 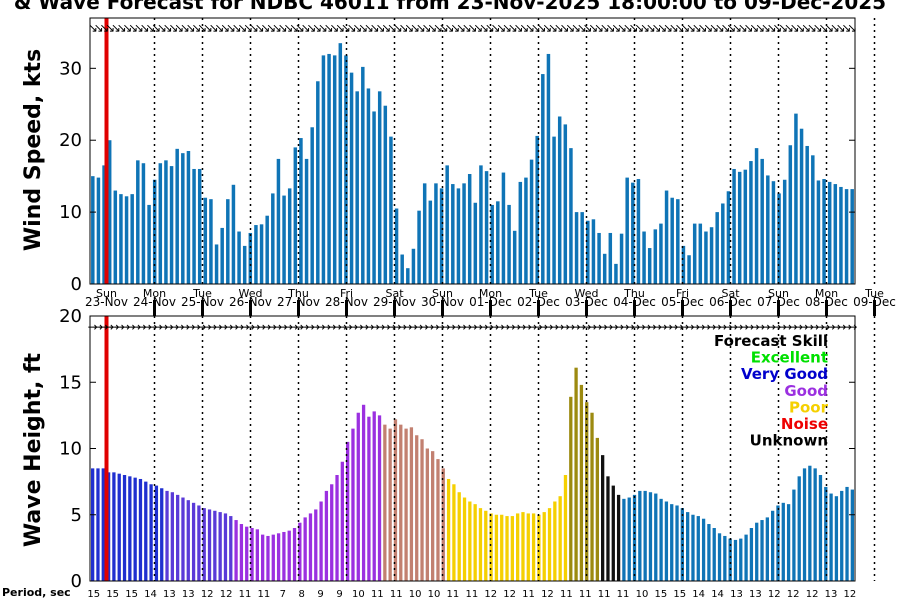 What do you see at coordinates (586, 302) in the screenshot?
I see `date-label: 03-Dec` at bounding box center [586, 302].